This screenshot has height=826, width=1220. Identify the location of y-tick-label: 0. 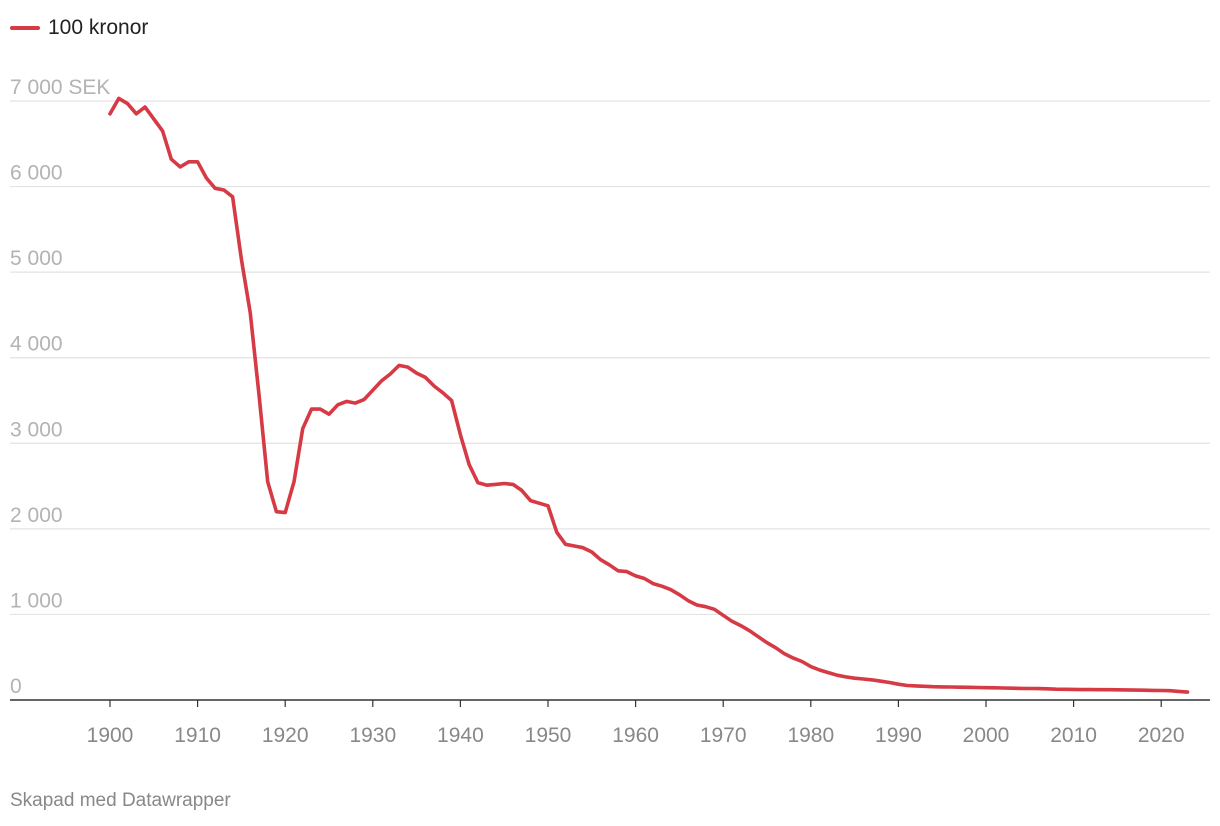
(16, 686).